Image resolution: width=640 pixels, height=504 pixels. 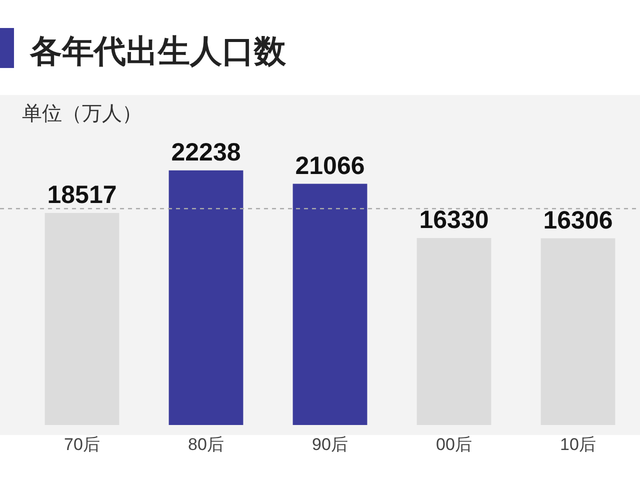 What do you see at coordinates (454, 444) in the screenshot?
I see `x-tick-label: 00后` at bounding box center [454, 444].